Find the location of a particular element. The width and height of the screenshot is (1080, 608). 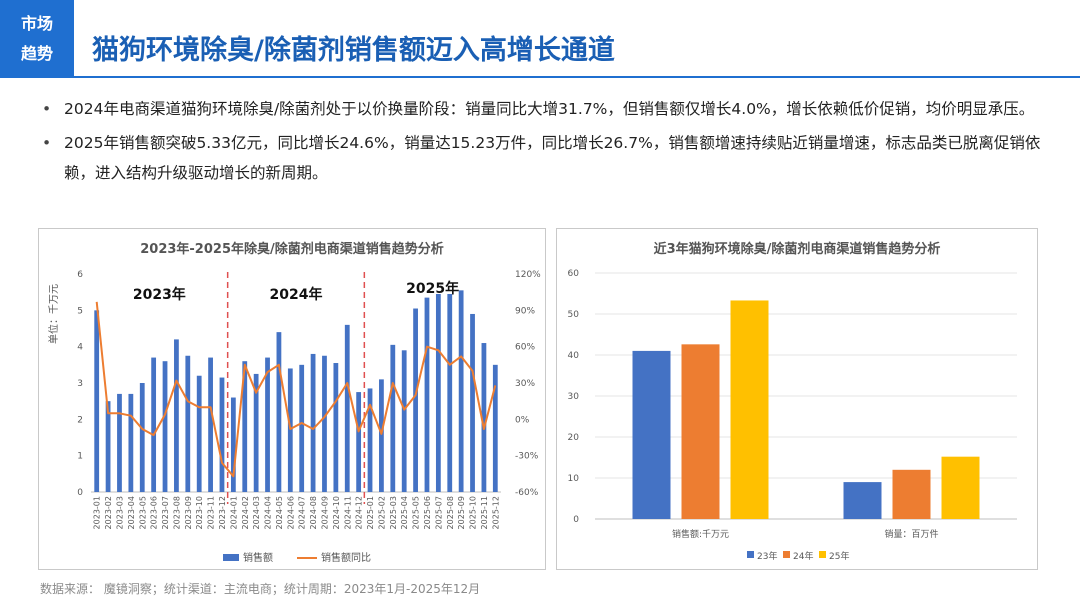

chart1-x-tick: 2025-12 is located at coordinates (495, 512).